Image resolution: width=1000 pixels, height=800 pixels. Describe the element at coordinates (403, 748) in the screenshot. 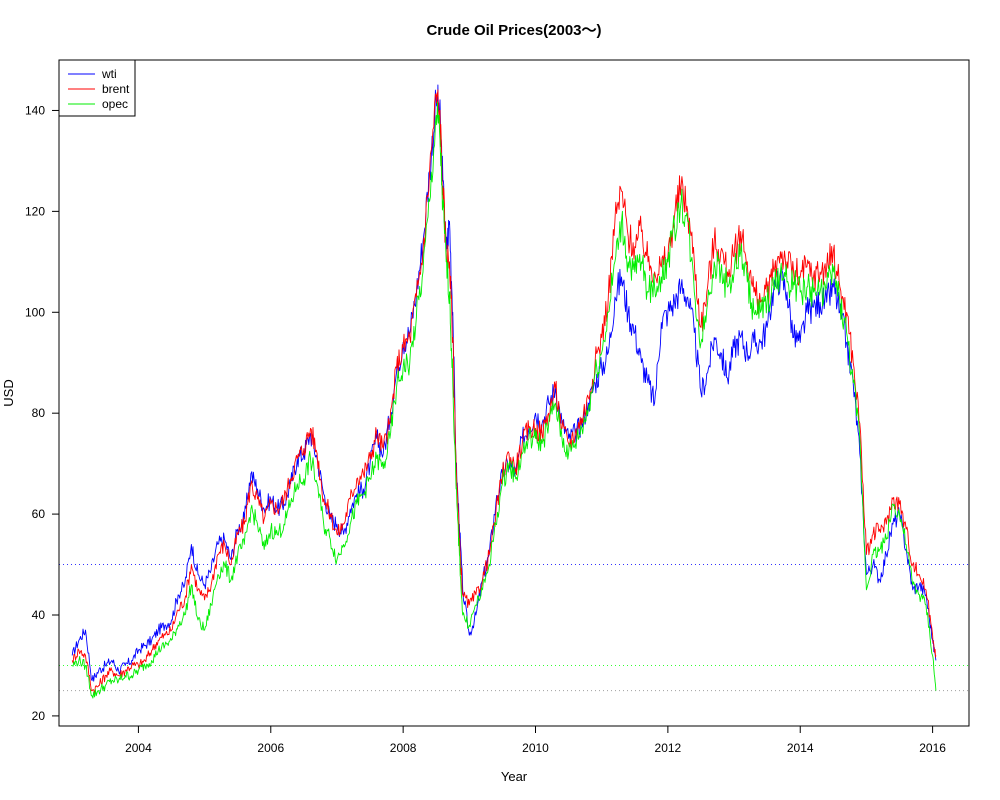

I see `x-tick-label: 2008` at that location.